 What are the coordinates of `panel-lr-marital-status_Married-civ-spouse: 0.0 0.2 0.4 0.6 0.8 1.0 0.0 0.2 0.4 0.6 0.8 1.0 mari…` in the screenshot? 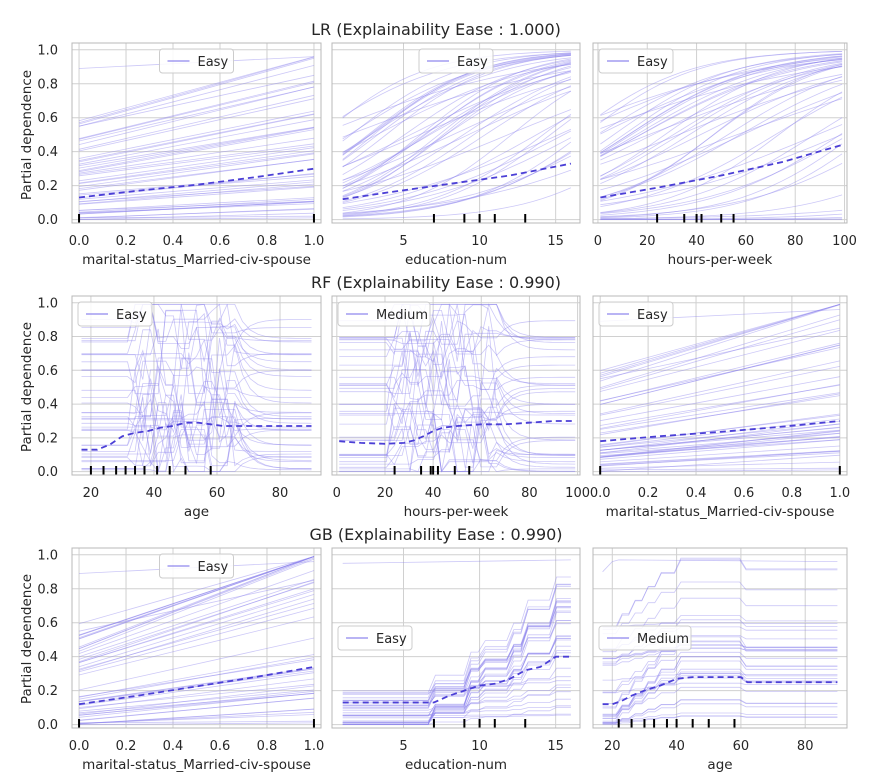 It's located at (180, 155).